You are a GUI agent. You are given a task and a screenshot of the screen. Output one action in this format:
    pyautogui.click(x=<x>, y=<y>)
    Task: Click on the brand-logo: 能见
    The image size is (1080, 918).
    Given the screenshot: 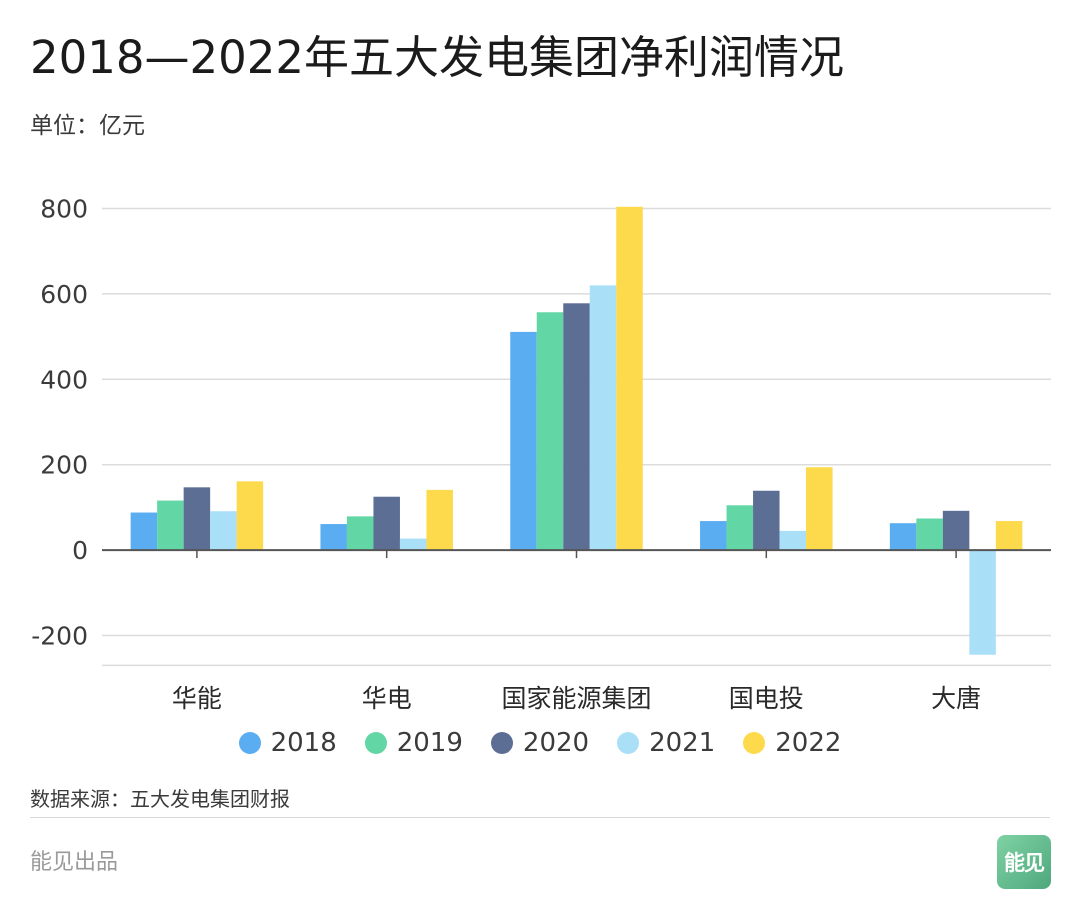 What is the action you would take?
    pyautogui.click(x=1024, y=862)
    